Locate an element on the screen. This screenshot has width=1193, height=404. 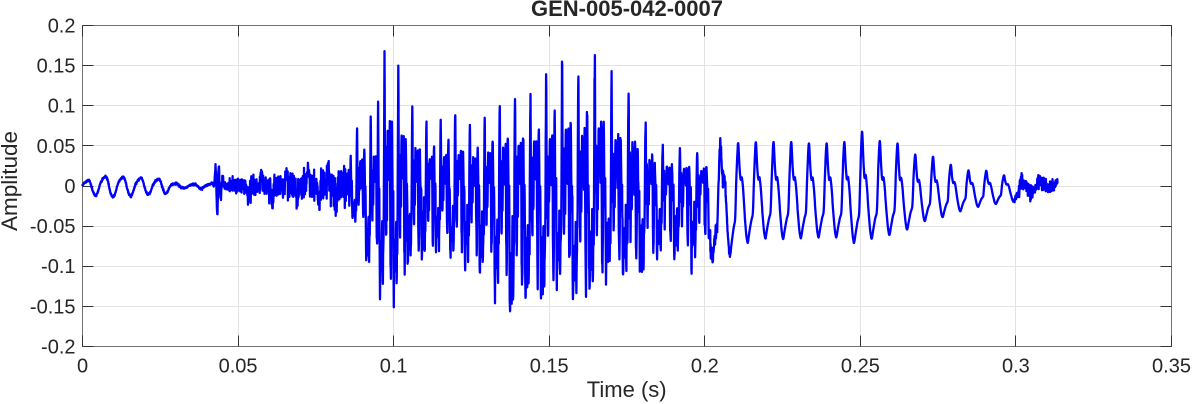
svg-text: 0.3 is located at coordinates (1016, 366).